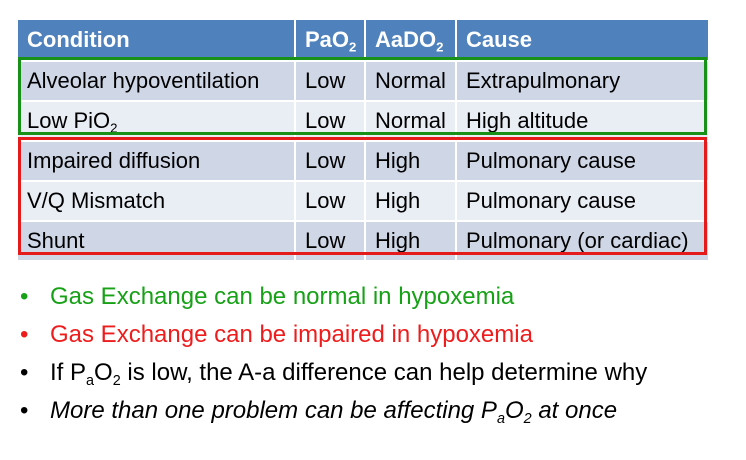 The width and height of the screenshot is (746, 460). Describe the element at coordinates (156, 160) in the screenshot. I see `cell-condition: Impaired diffusion` at that location.